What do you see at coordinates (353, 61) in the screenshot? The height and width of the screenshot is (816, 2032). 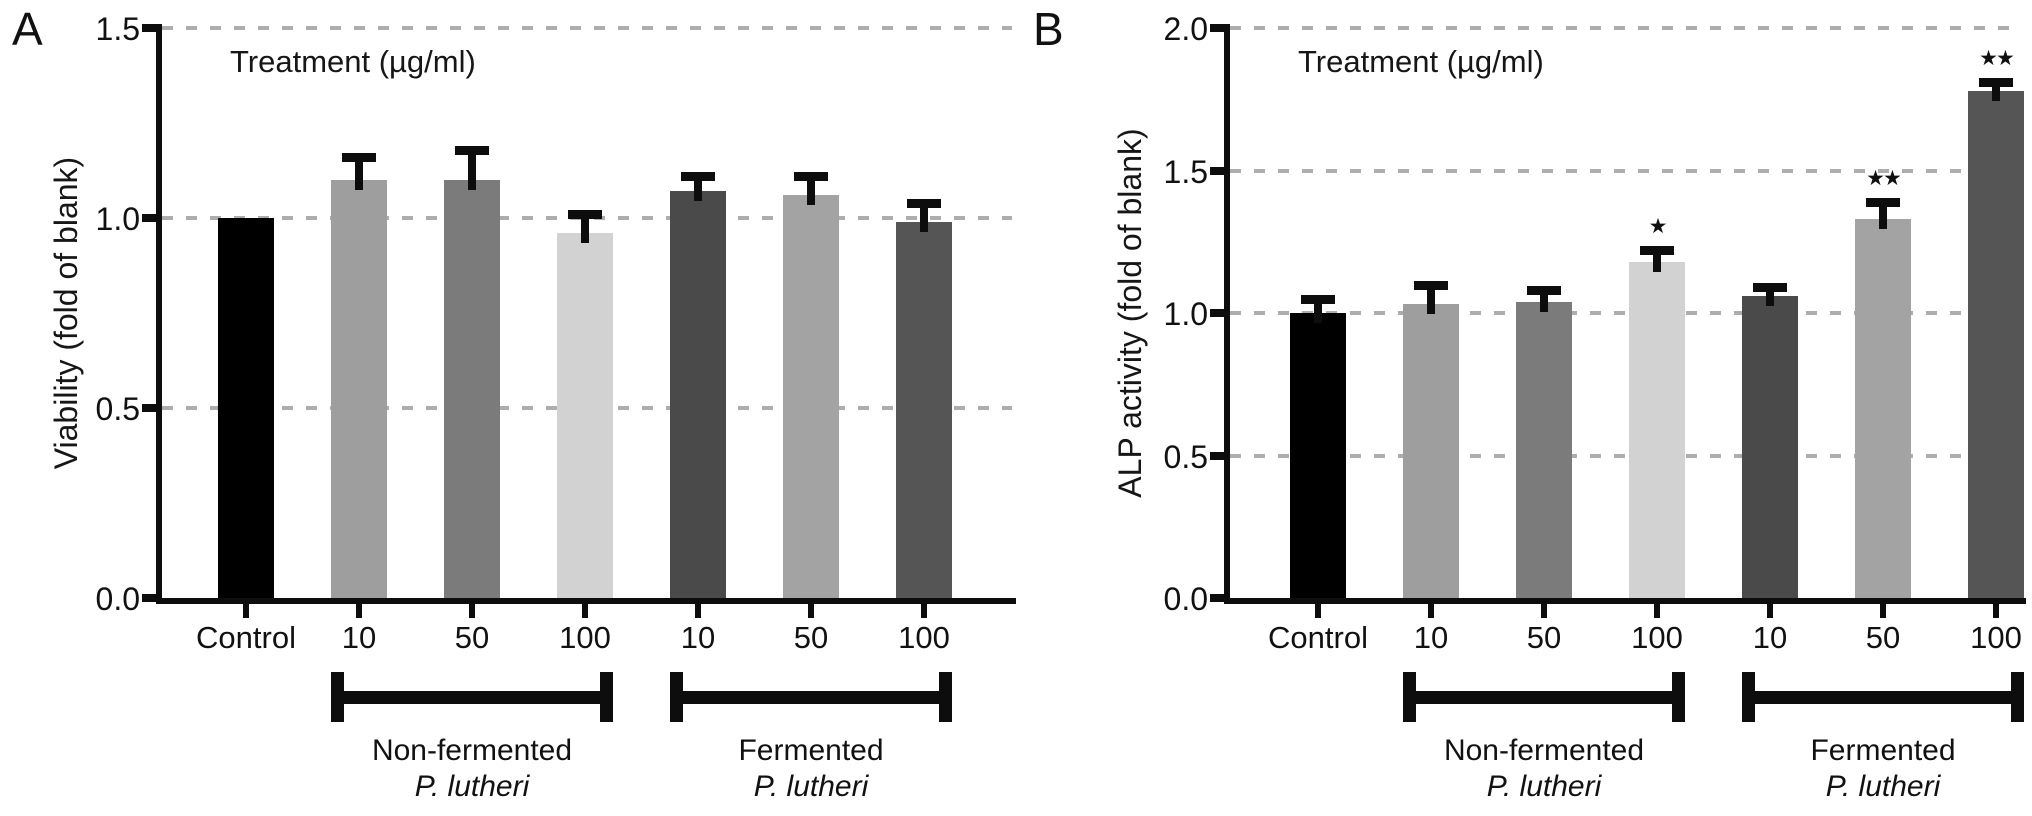 I see `chart-inner-title: Treatment (µg/ml)` at bounding box center [353, 61].